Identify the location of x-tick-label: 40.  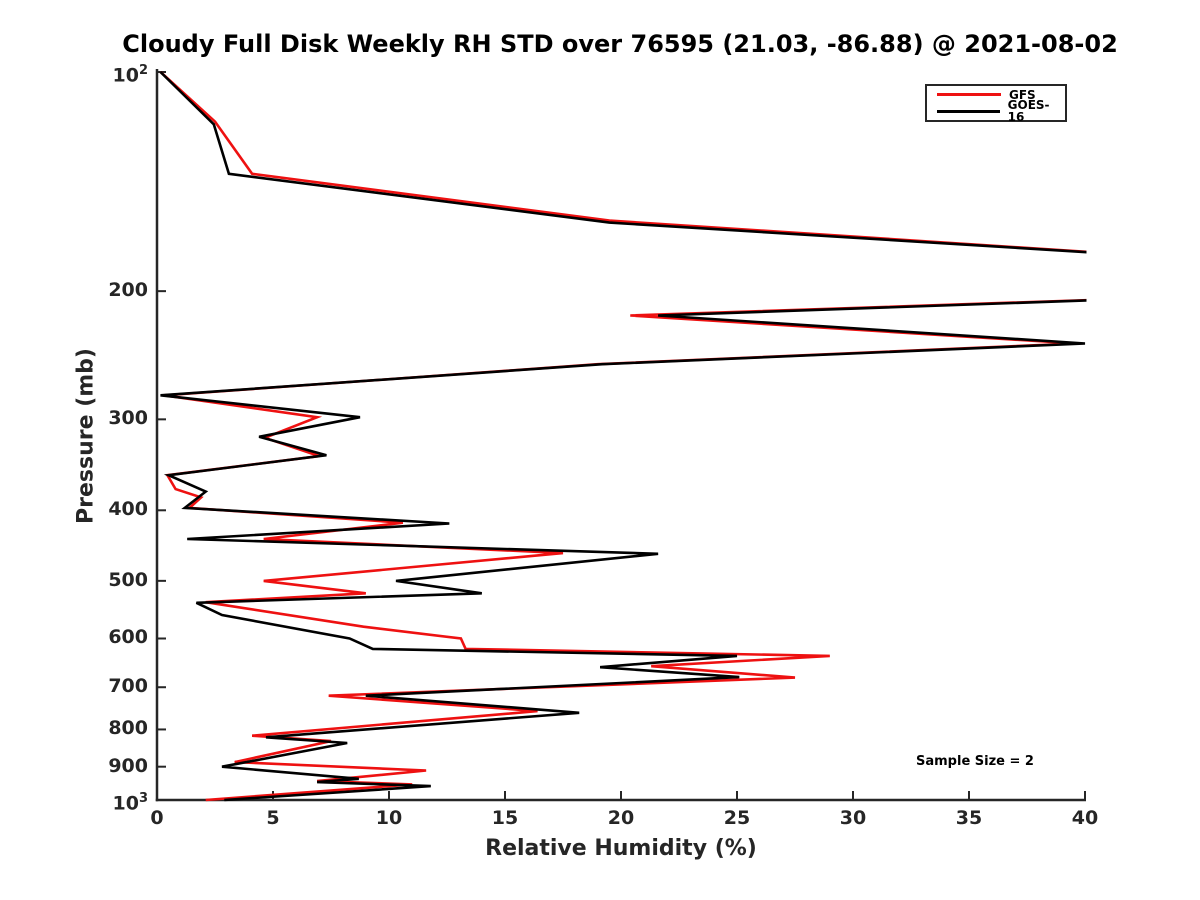
(1085, 818).